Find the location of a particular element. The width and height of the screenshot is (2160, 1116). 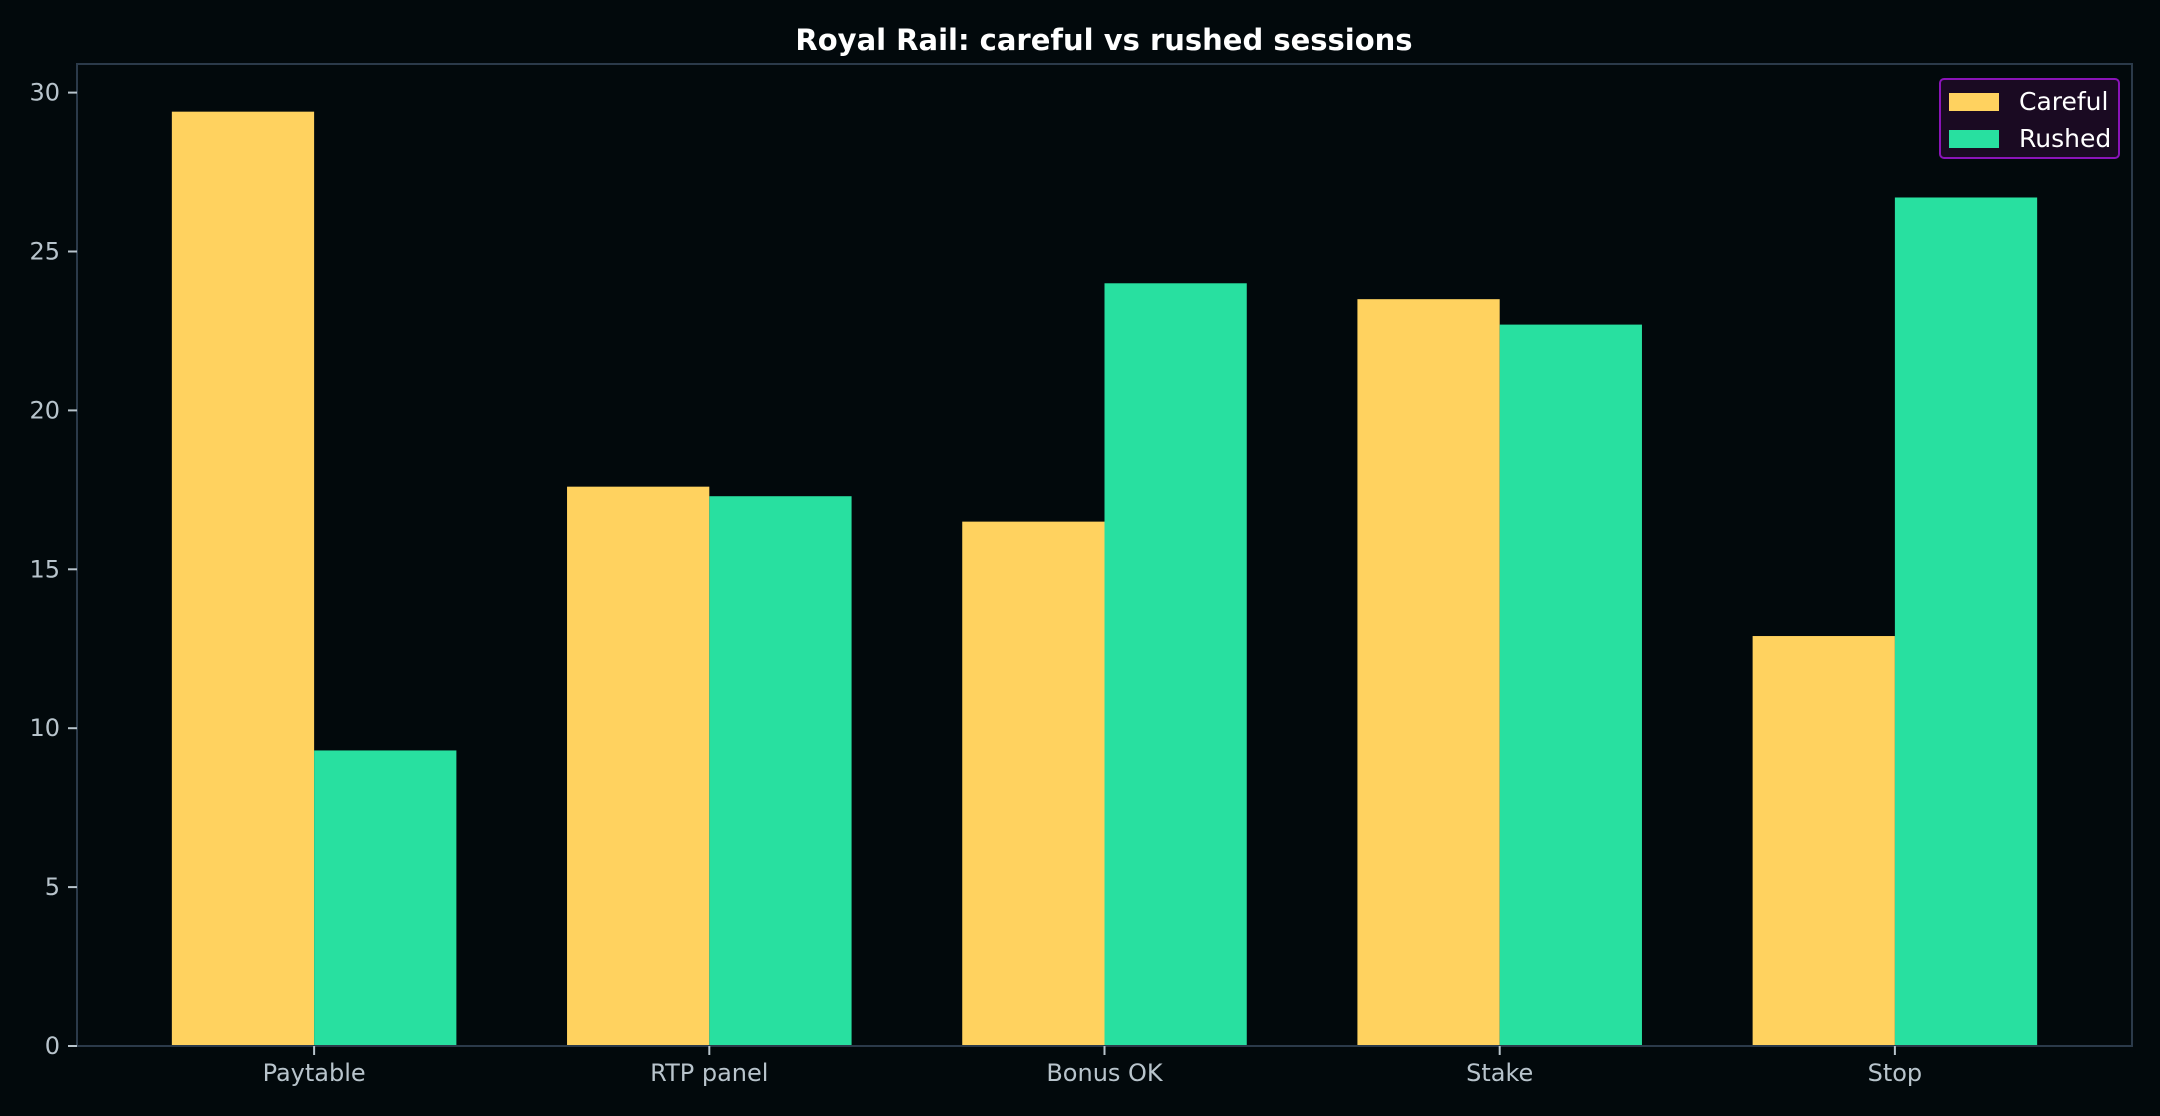

bar-rushed-rtp-panel is located at coordinates (780, 771).